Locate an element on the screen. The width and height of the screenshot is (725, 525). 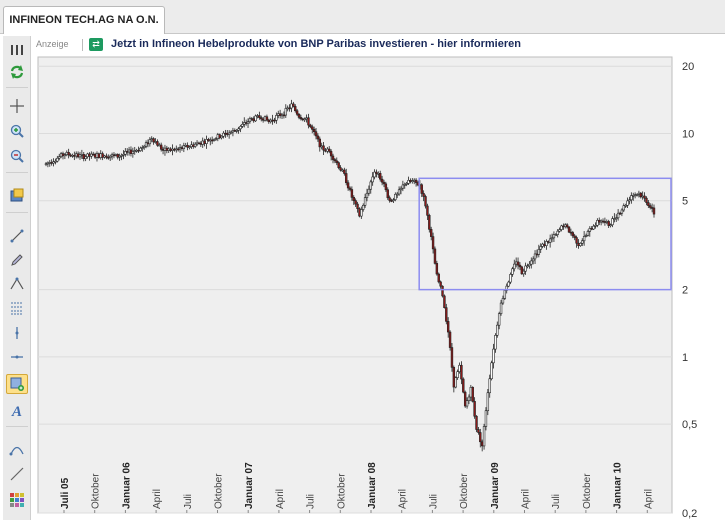
vertical-line-icon is located at coordinates (17, 333).